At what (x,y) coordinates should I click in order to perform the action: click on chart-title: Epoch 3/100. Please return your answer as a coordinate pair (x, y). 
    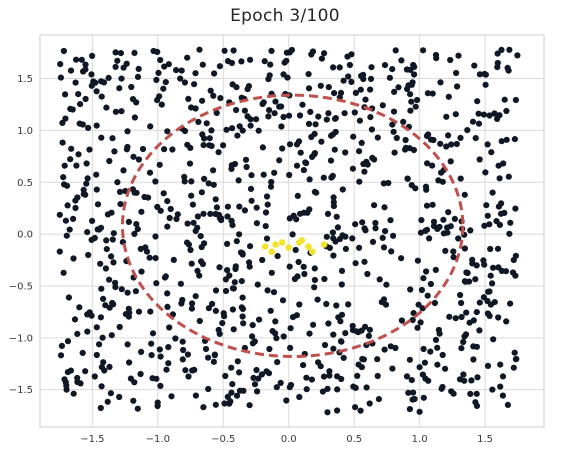
    Looking at the image, I should click on (285, 16).